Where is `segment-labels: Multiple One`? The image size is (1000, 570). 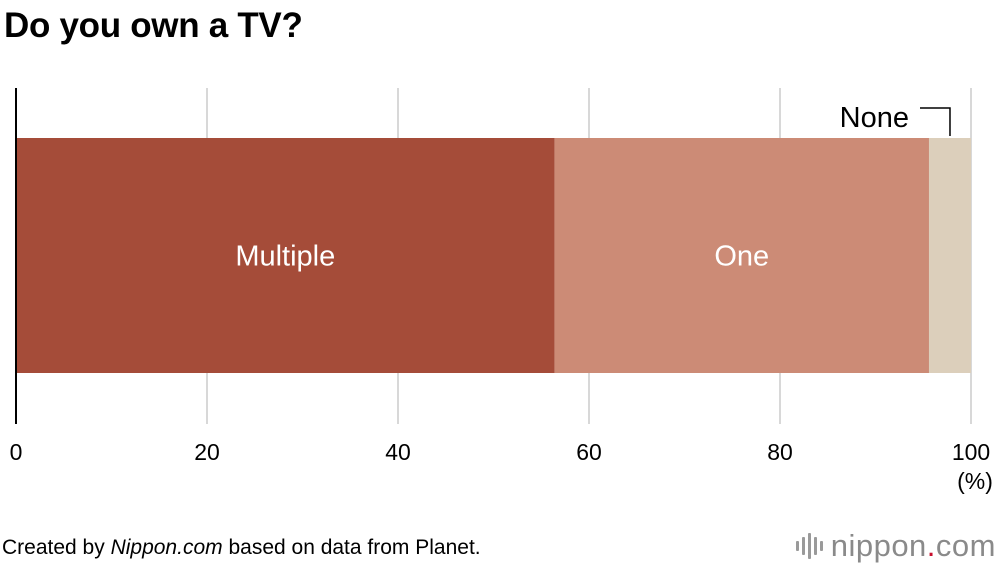
segment-labels: Multiple One is located at coordinates (502, 257).